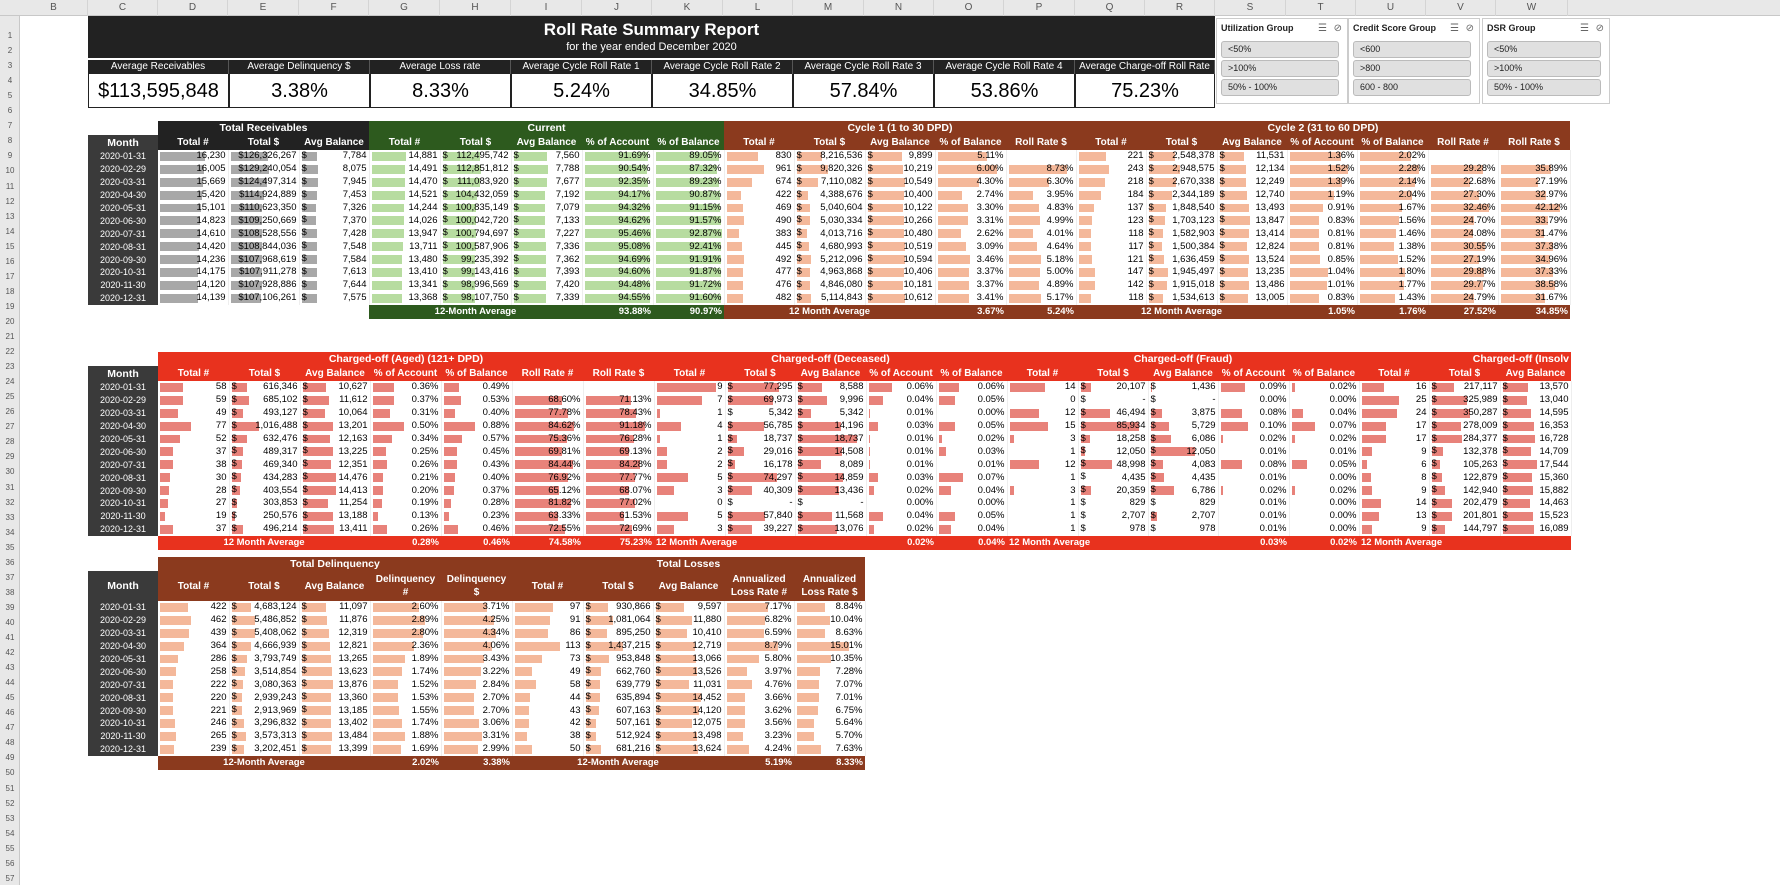  What do you see at coordinates (194, 711) in the screenshot?
I see `data-cell: 221` at bounding box center [194, 711].